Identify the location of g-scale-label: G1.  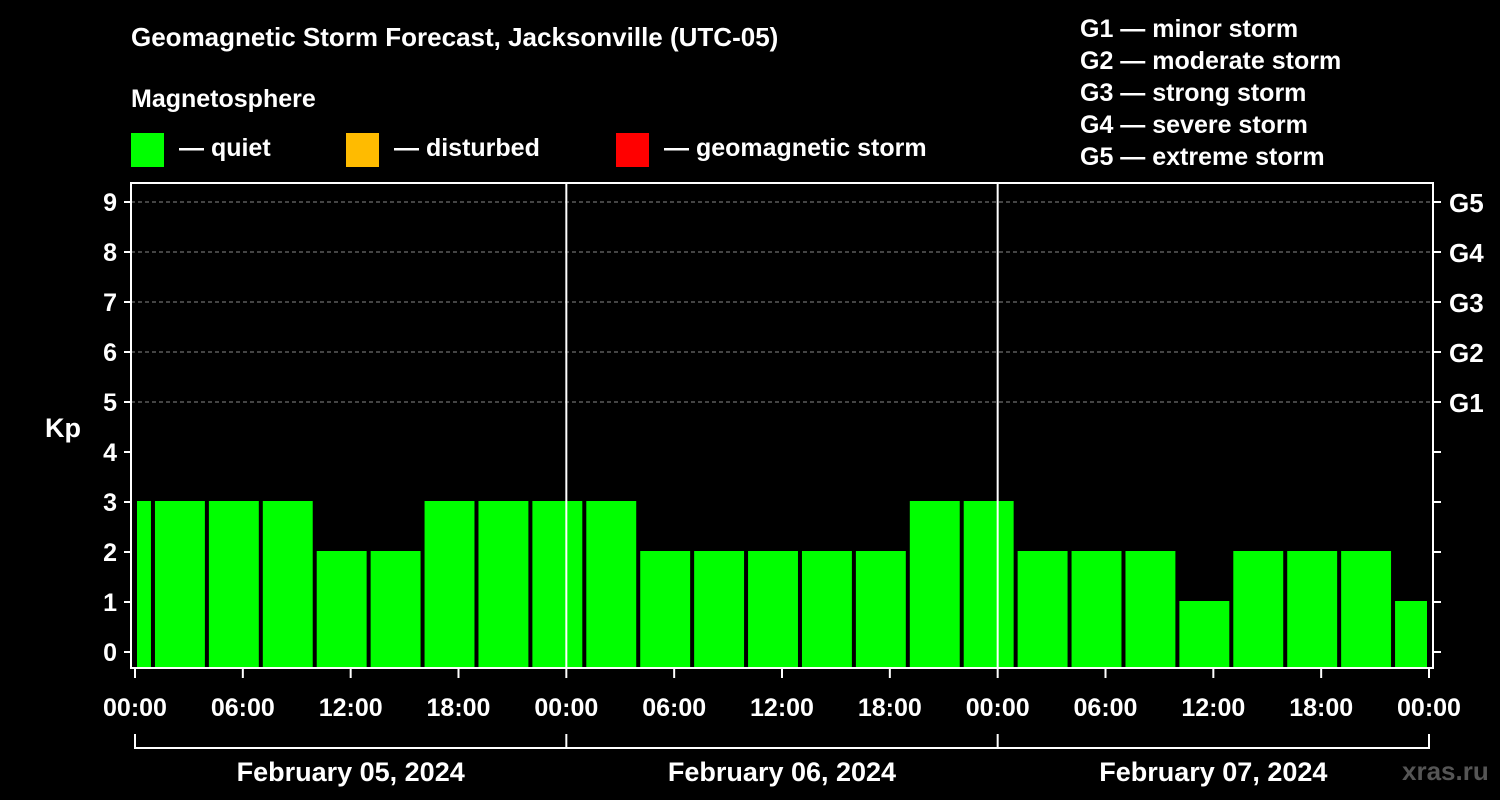
(1466, 403).